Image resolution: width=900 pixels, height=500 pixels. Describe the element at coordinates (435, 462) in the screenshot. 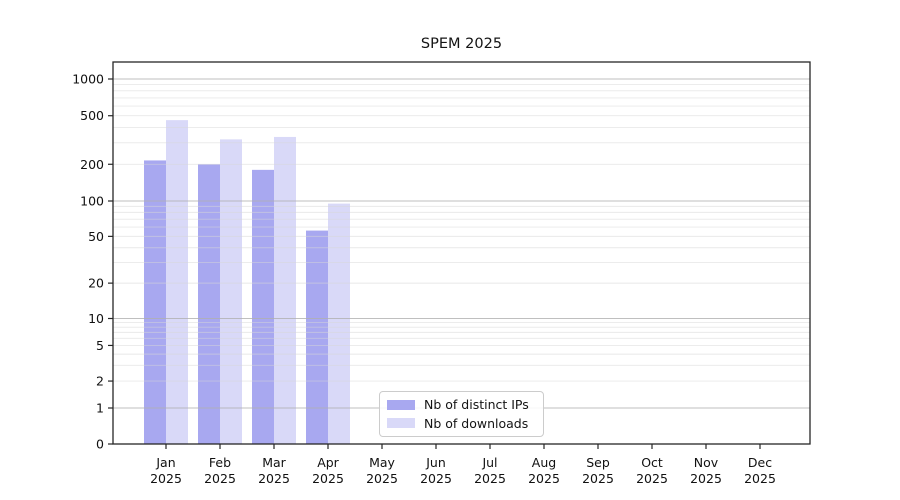

I see `x-tick-month-label: Jun` at that location.